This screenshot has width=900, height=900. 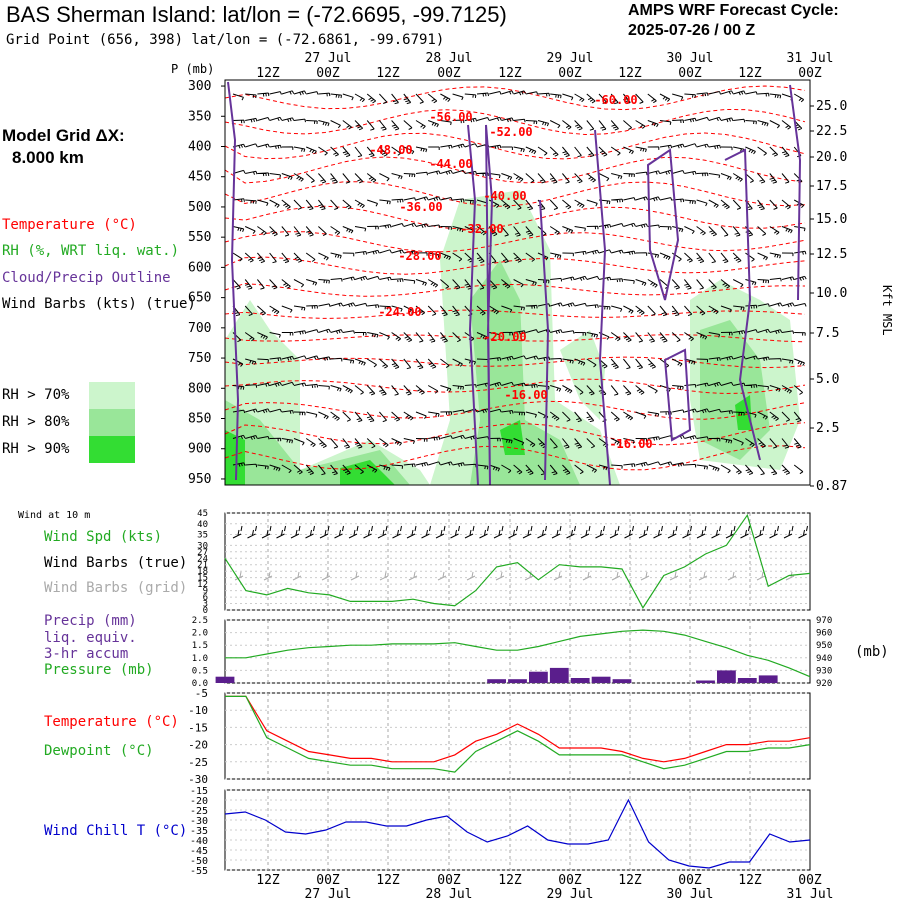 I want to click on bottom-time-tick-9: 00Z, so click(x=810, y=880).